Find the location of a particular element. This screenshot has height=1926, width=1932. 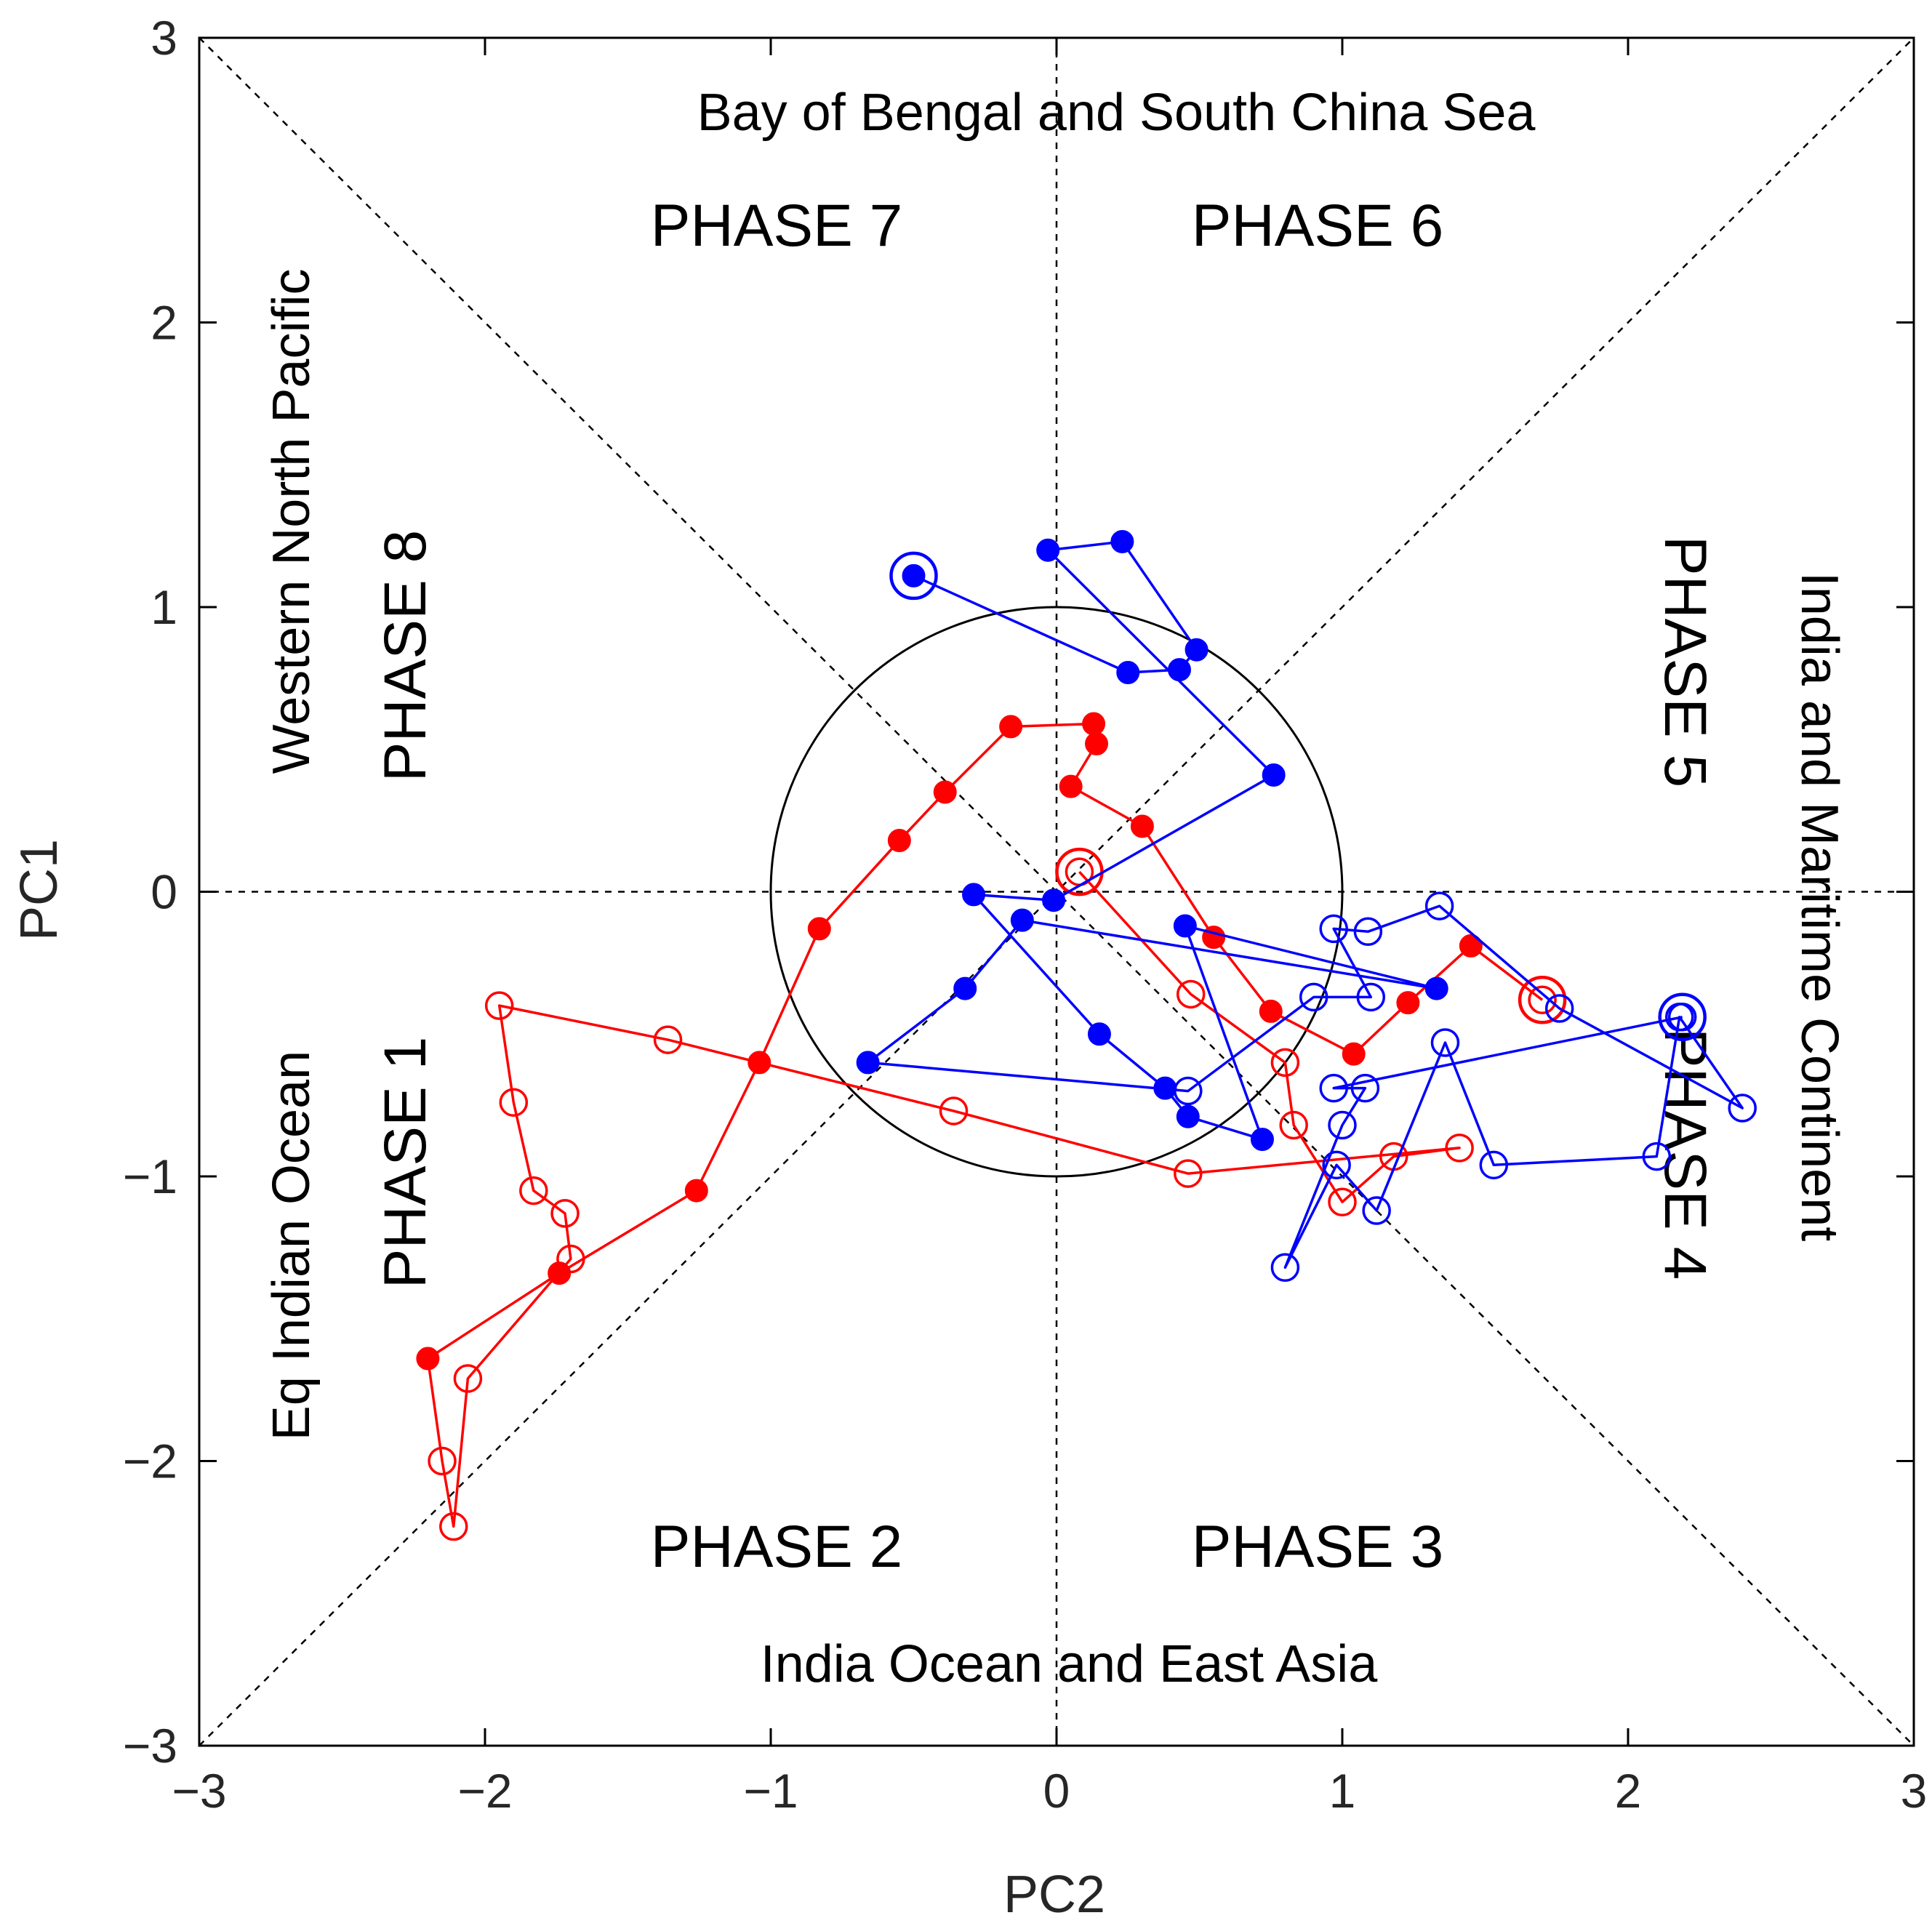

phase-label-1: PHASE 1 is located at coordinates (405, 1162).